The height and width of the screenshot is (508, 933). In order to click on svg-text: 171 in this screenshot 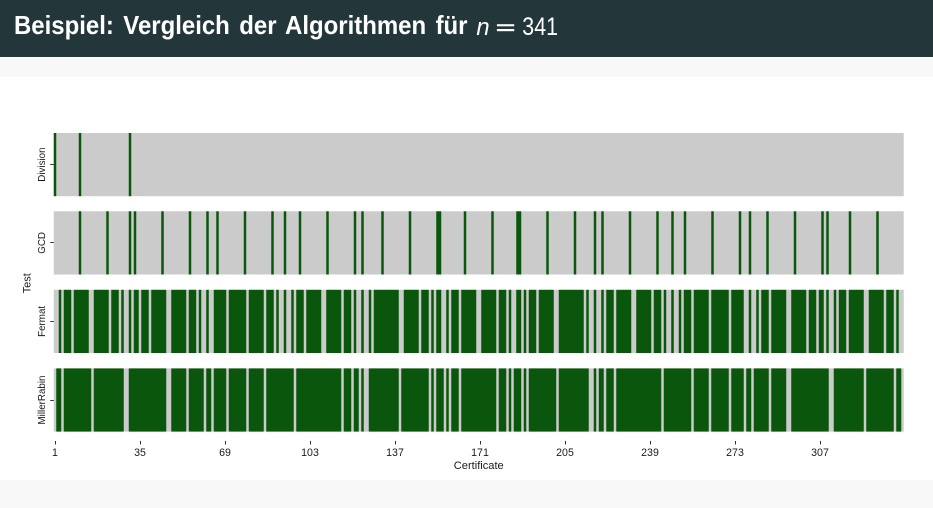, I will do `click(480, 453)`.